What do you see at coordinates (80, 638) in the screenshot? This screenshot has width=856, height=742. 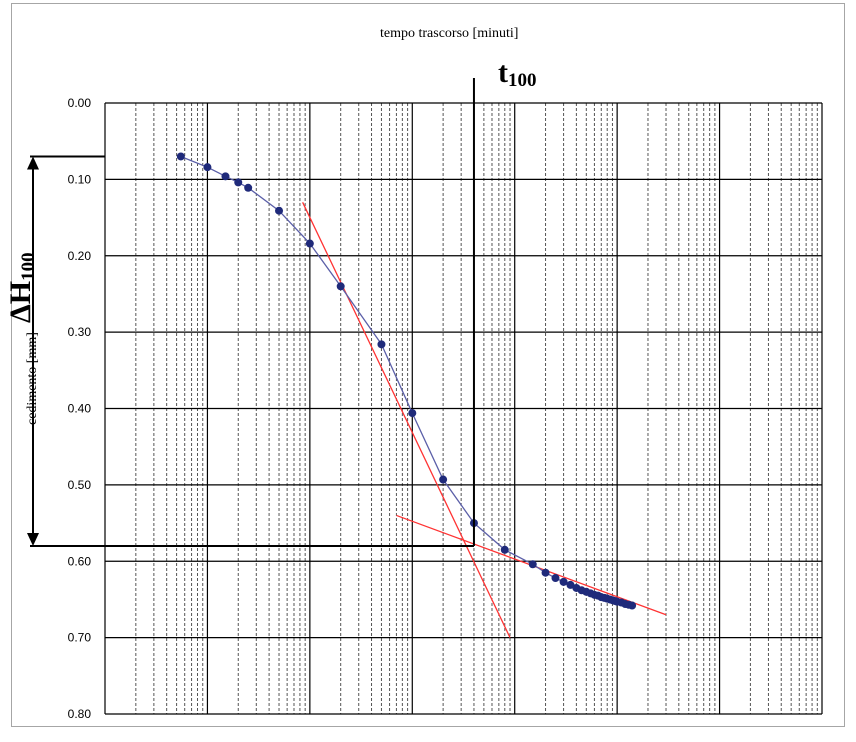 I see `y-tick-label: 0.70` at bounding box center [80, 638].